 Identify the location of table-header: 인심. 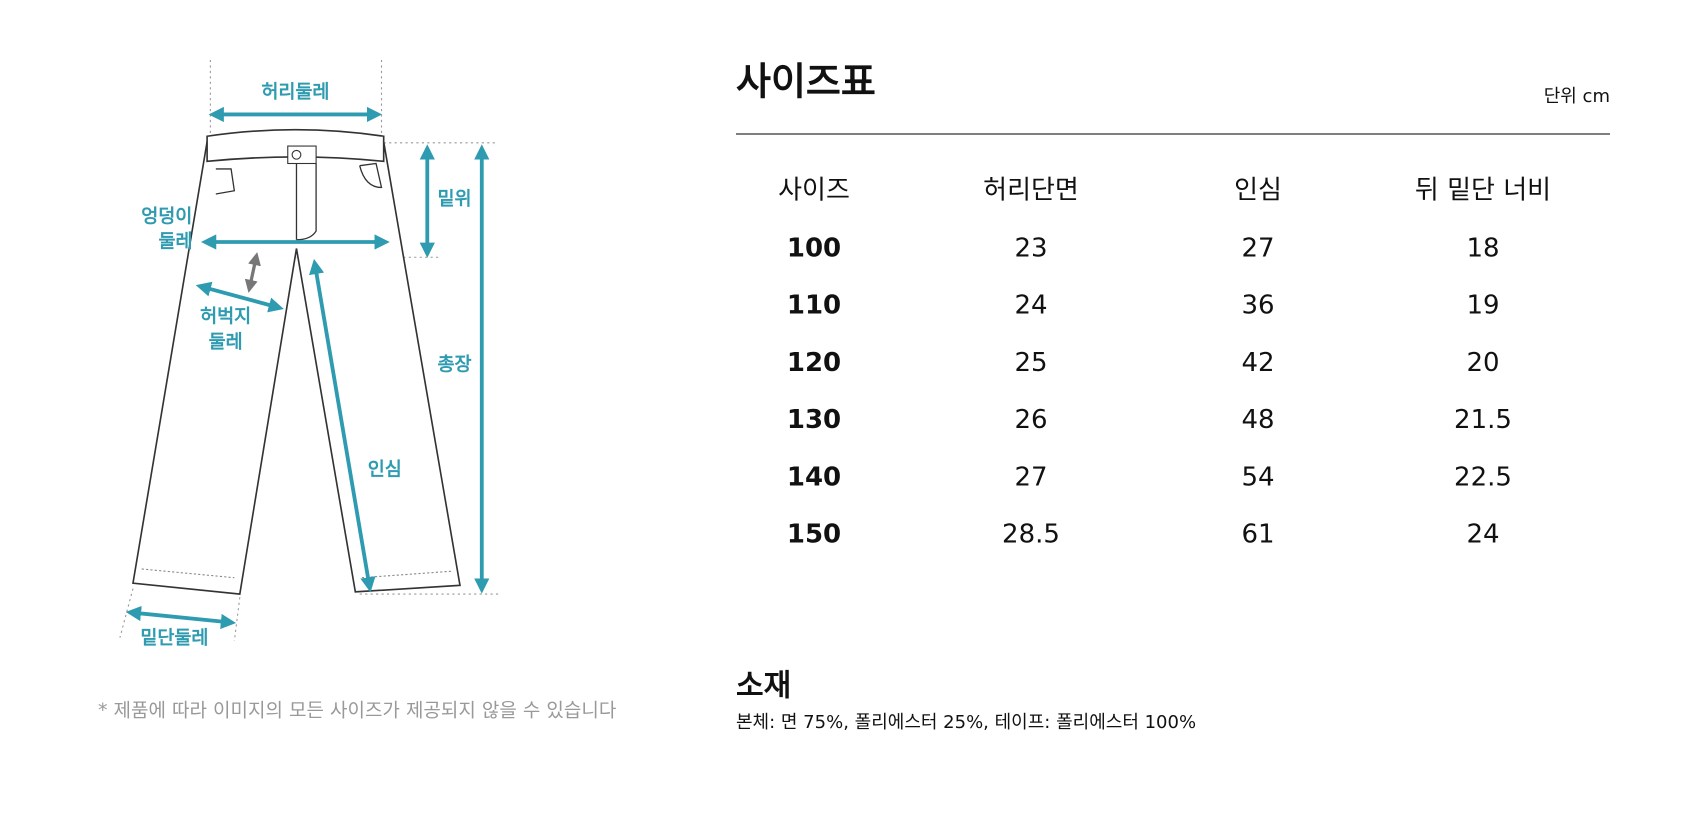
(1258, 191).